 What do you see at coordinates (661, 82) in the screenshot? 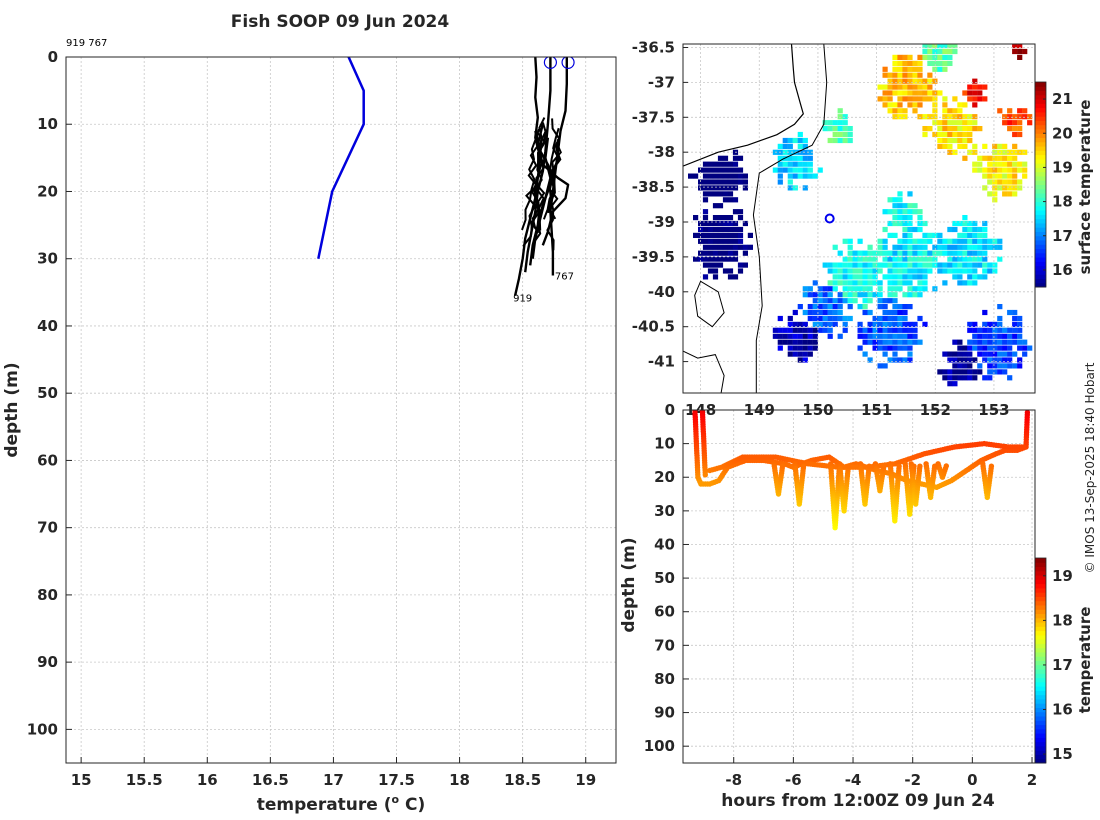
I see `map-ytick-label: -37` at bounding box center [661, 82].